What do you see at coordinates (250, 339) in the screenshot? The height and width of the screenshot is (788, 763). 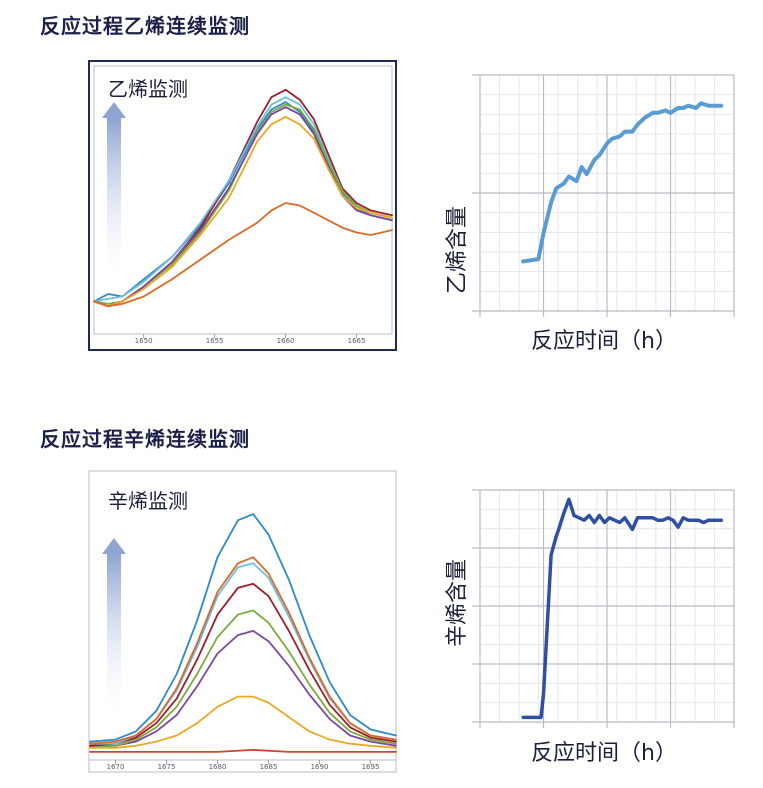 I see `x-tick-labels: 1650 1655 1660 1665` at bounding box center [250, 339].